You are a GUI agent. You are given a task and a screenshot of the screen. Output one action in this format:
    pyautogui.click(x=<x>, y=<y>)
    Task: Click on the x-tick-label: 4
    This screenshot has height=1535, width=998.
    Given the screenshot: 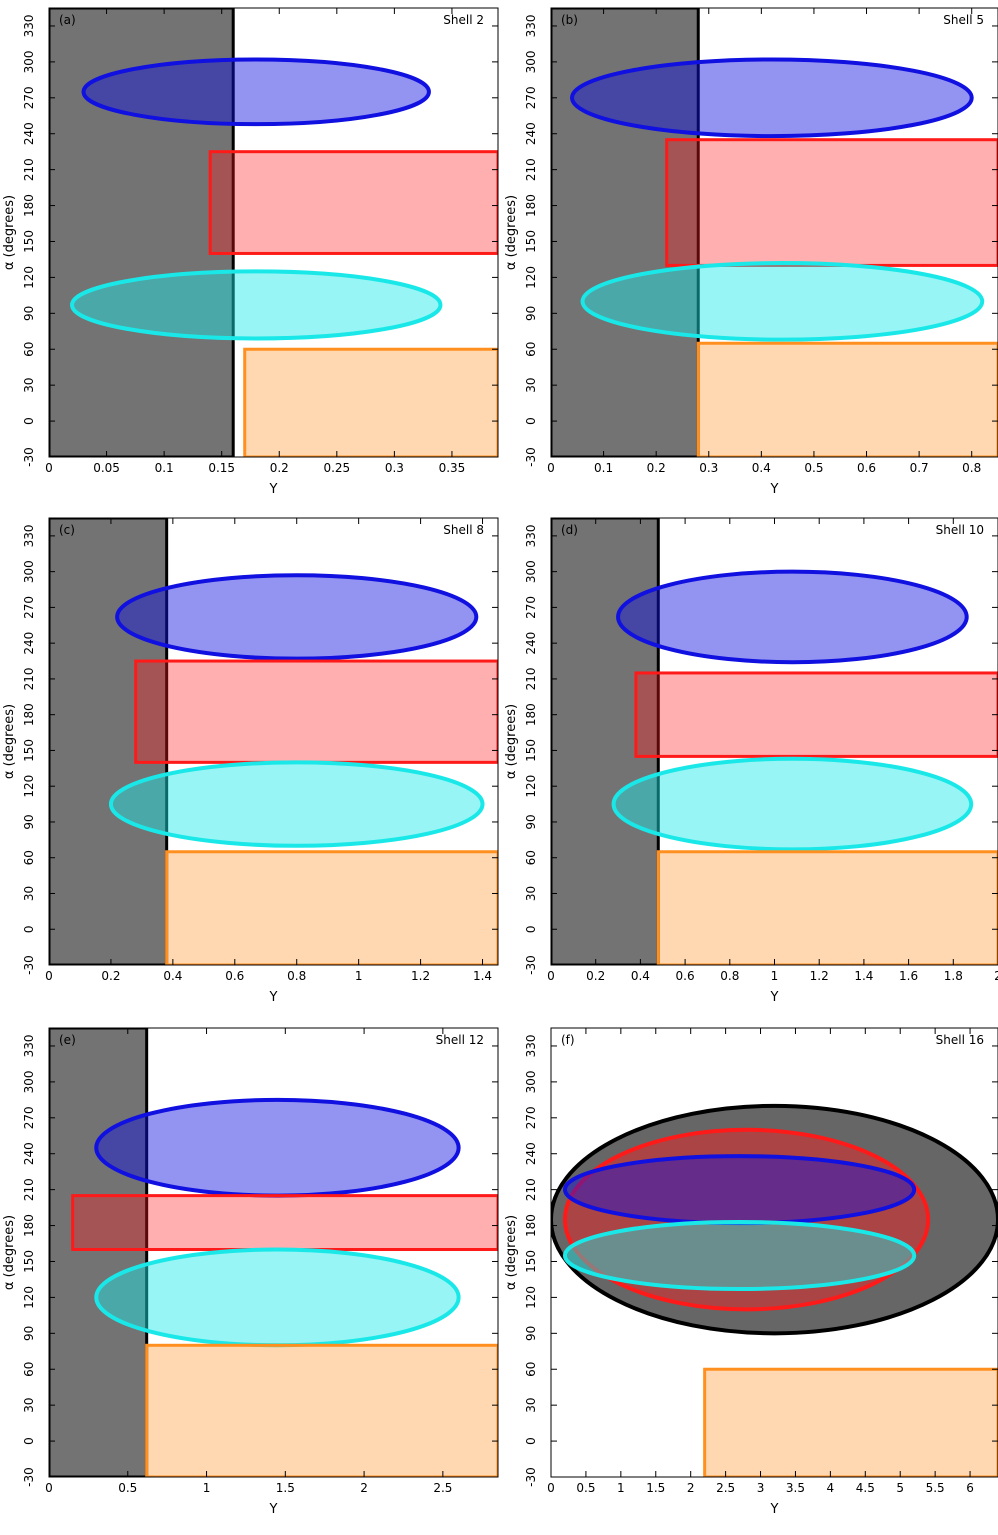 What is the action you would take?
    pyautogui.click(x=831, y=1488)
    